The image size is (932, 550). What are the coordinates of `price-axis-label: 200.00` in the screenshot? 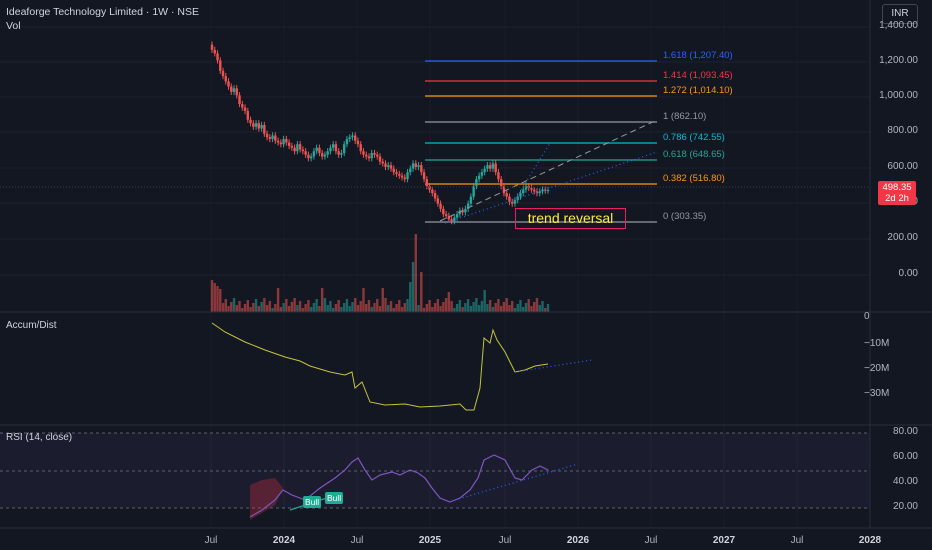 It's located at (902, 237).